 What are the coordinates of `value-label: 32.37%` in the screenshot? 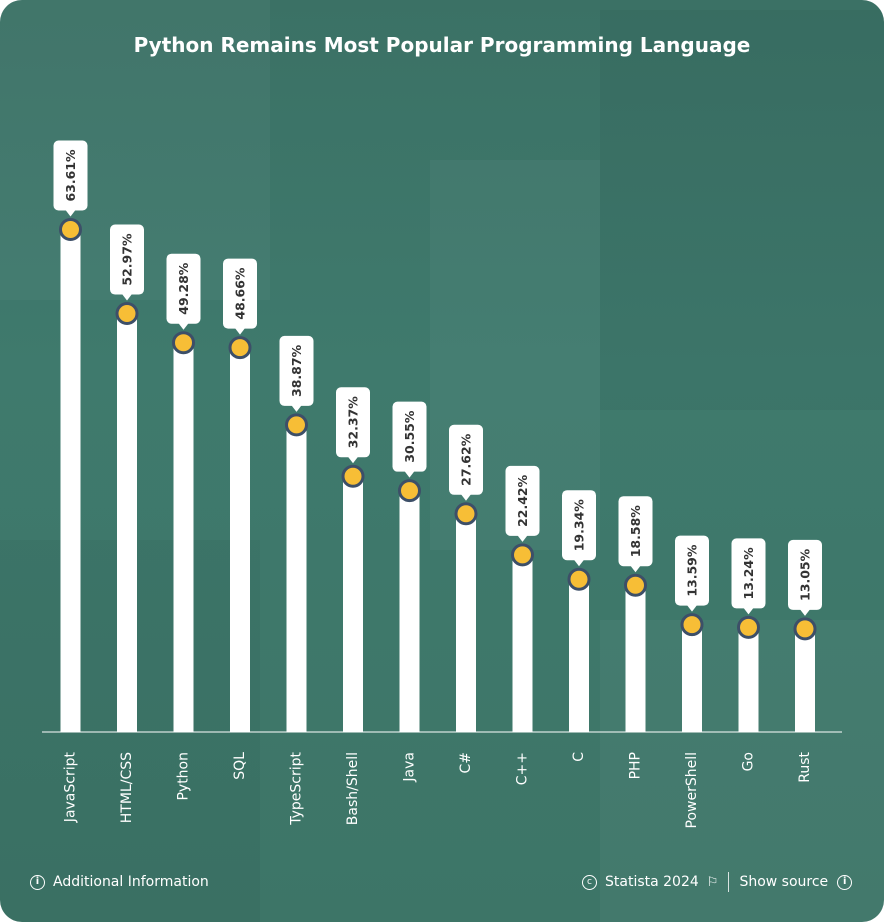 It's located at (353, 422).